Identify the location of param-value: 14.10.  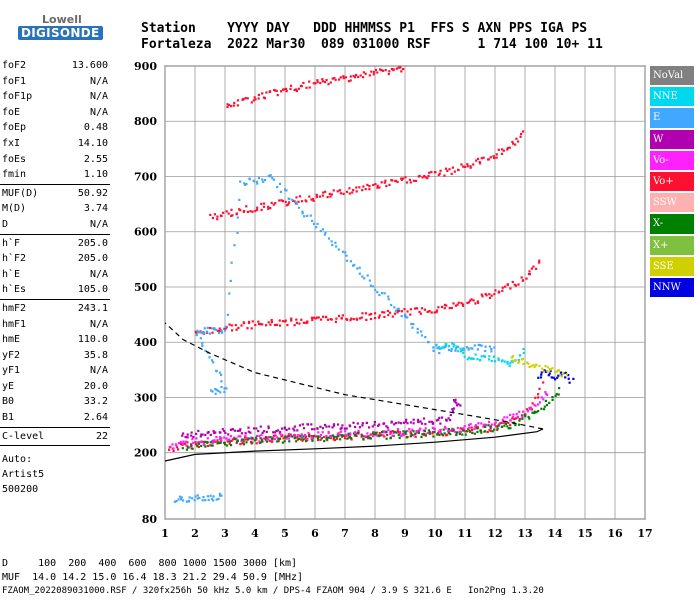
(92, 143).